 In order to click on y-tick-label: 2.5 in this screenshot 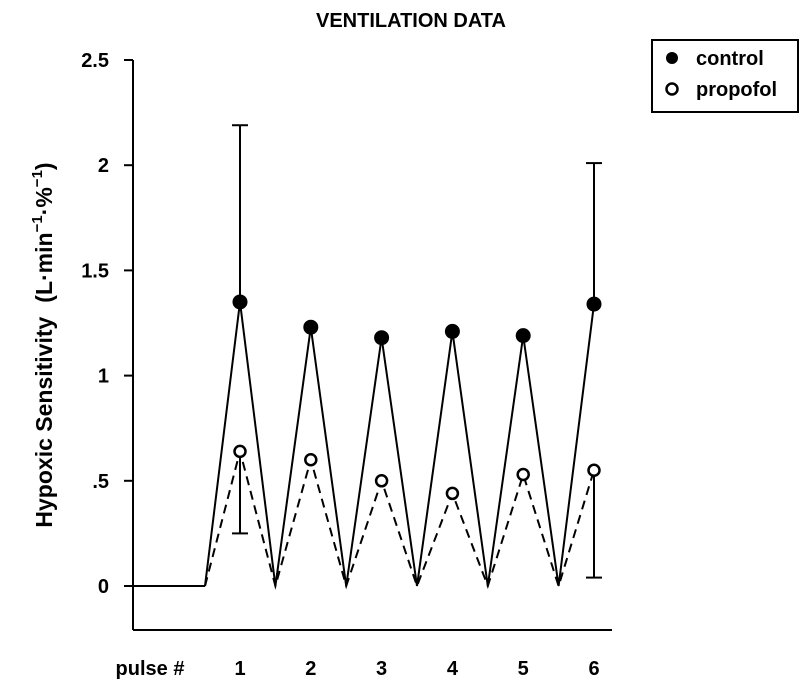, I will do `click(95, 61)`.